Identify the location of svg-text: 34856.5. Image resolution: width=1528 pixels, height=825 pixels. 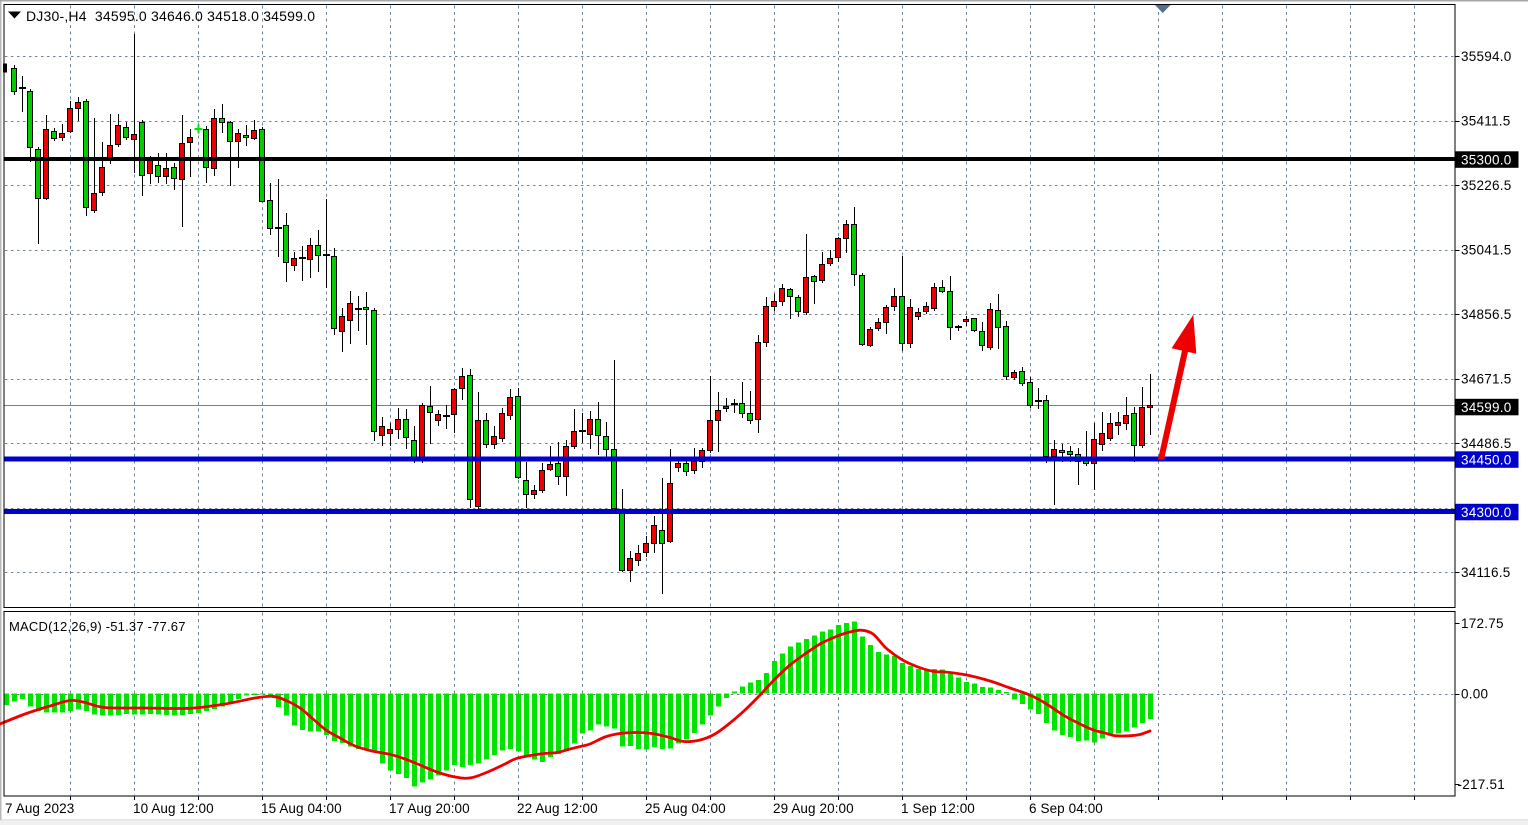
(1486, 314).